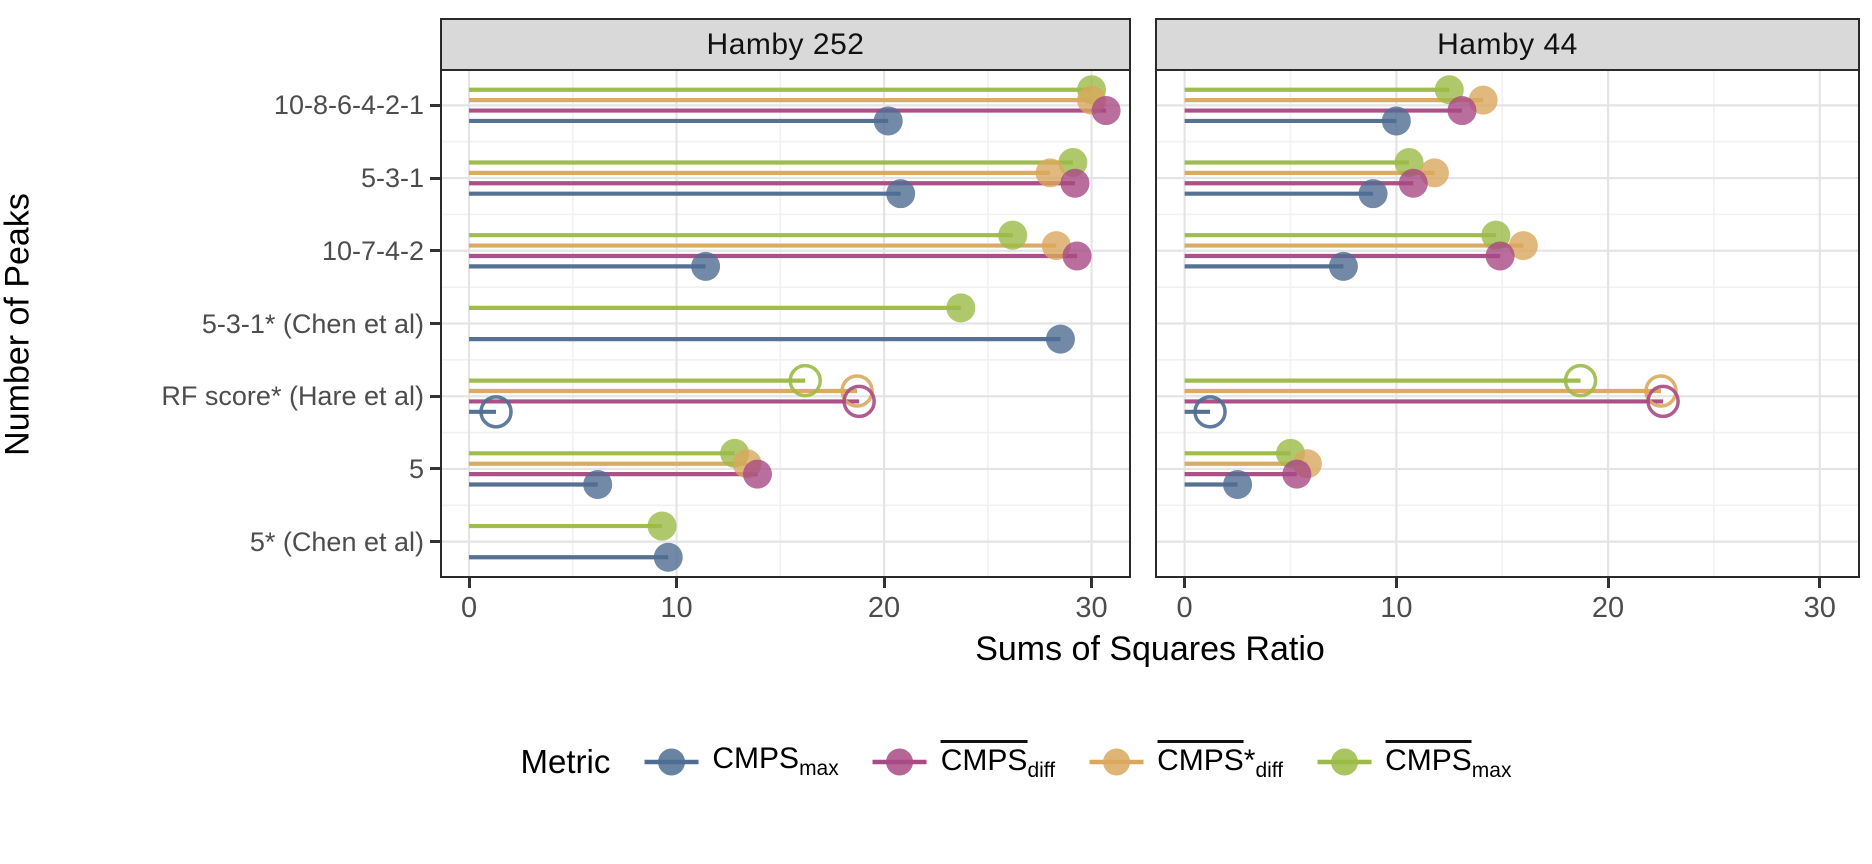 This screenshot has height=864, width=1872. Describe the element at coordinates (348, 105) in the screenshot. I see `y-category-label: 10-8-6-4-2-1` at that location.